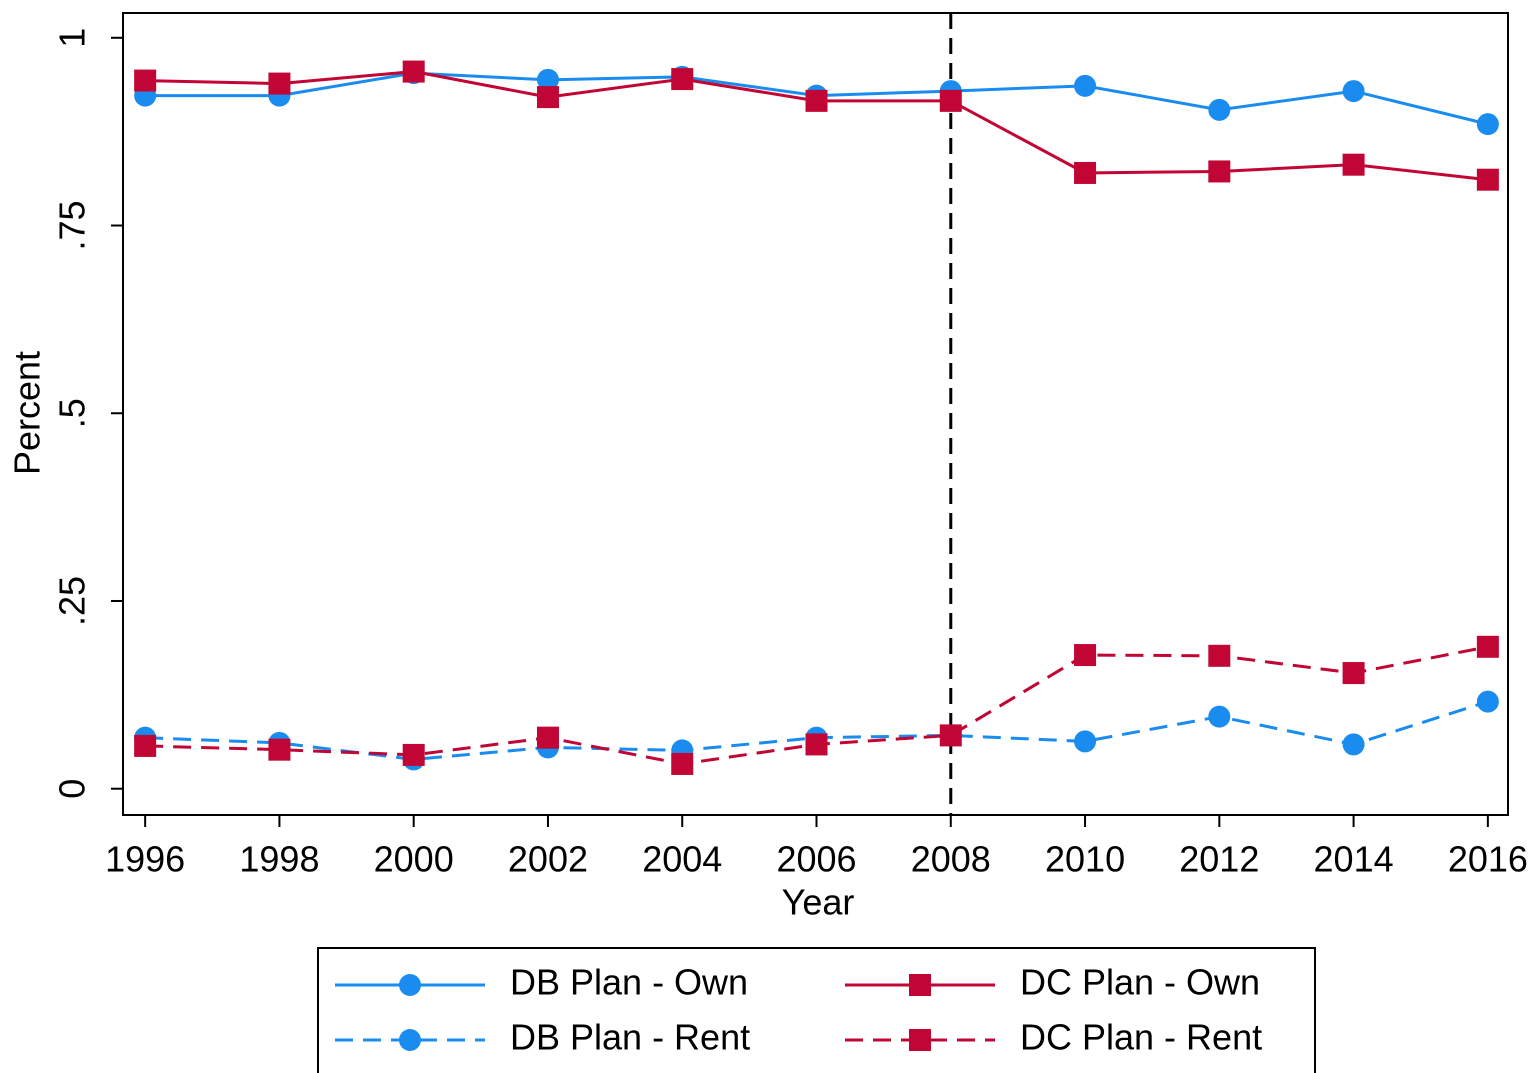 This screenshot has height=1073, width=1539. I want to click on x-tick-label: 2006, so click(816, 859).